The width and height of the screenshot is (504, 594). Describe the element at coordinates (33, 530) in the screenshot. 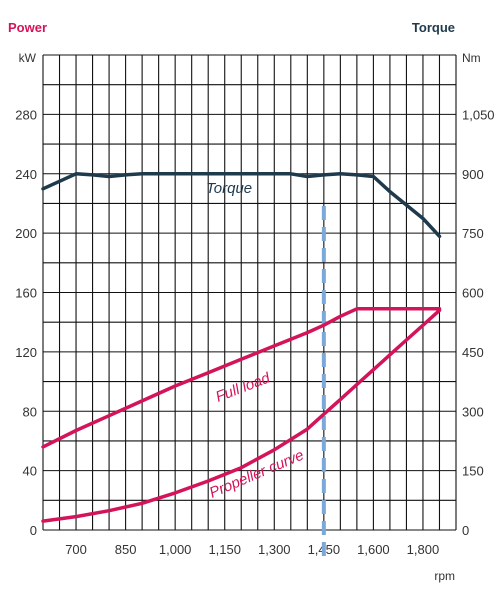

I see `left-tick-label: 0` at that location.